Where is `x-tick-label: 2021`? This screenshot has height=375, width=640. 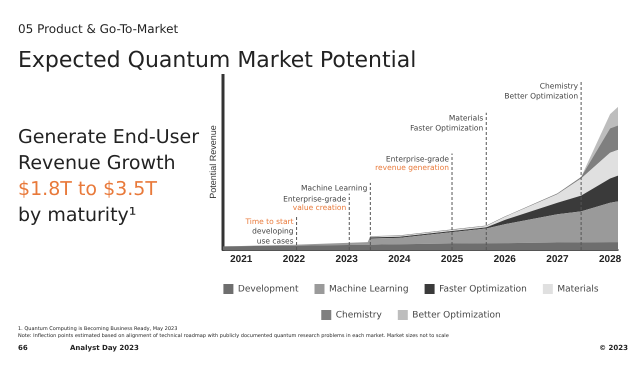 x-tick-label: 2021 is located at coordinates (241, 259).